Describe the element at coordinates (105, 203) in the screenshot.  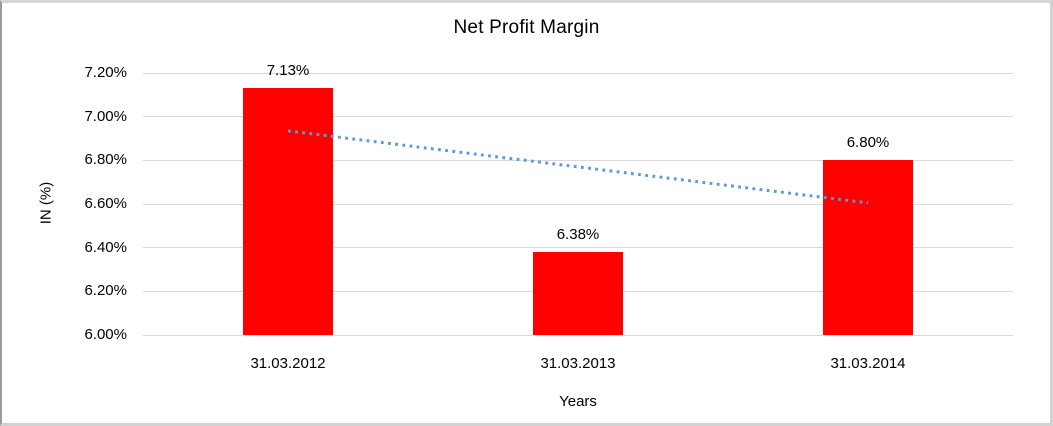
I see `y-tick-label: 6.60%` at that location.